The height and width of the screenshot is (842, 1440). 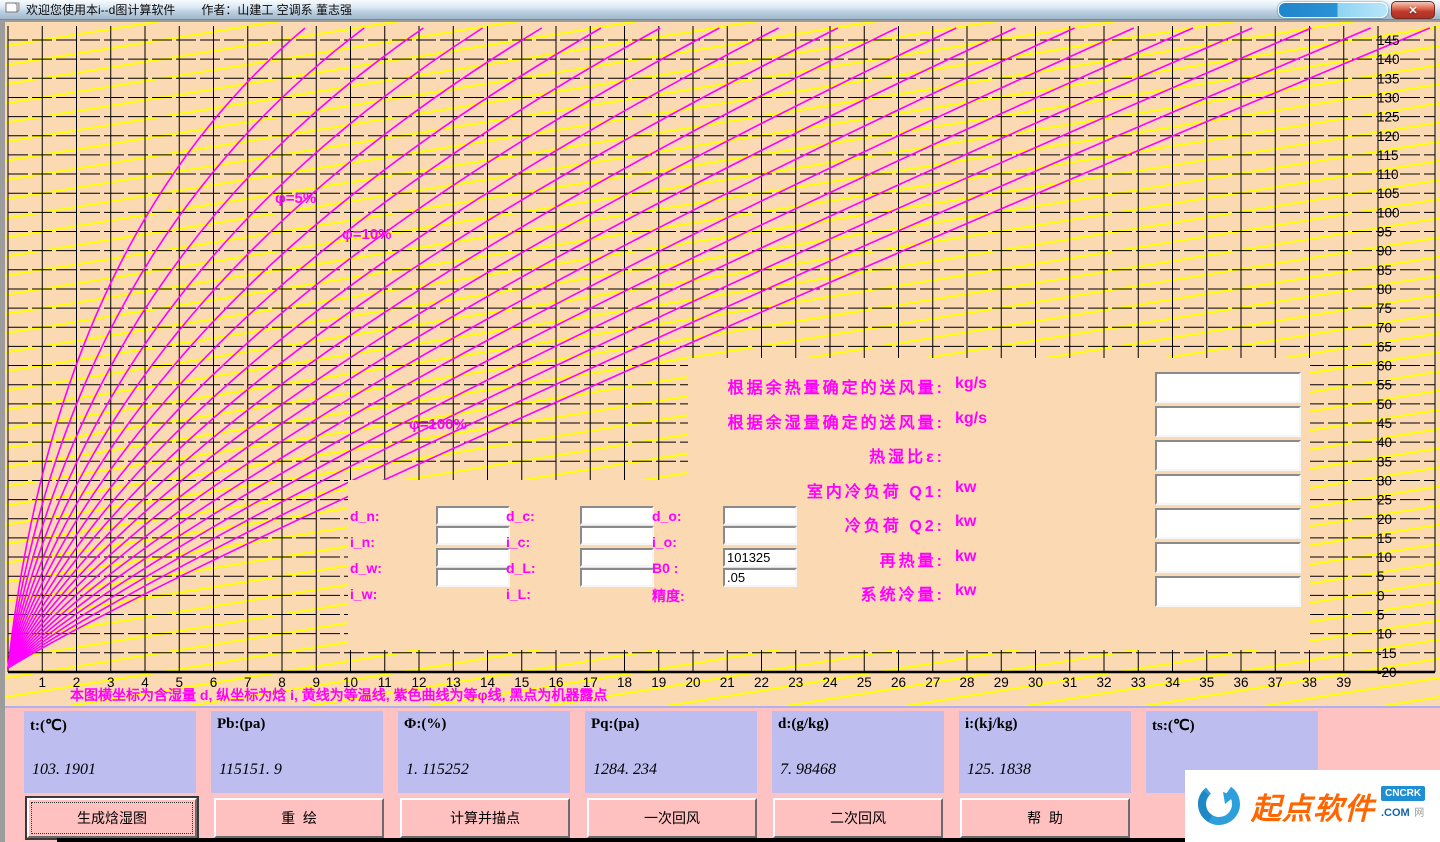 What do you see at coordinates (1403, 793) in the screenshot?
I see `watermark-badge: CNCRK` at bounding box center [1403, 793].